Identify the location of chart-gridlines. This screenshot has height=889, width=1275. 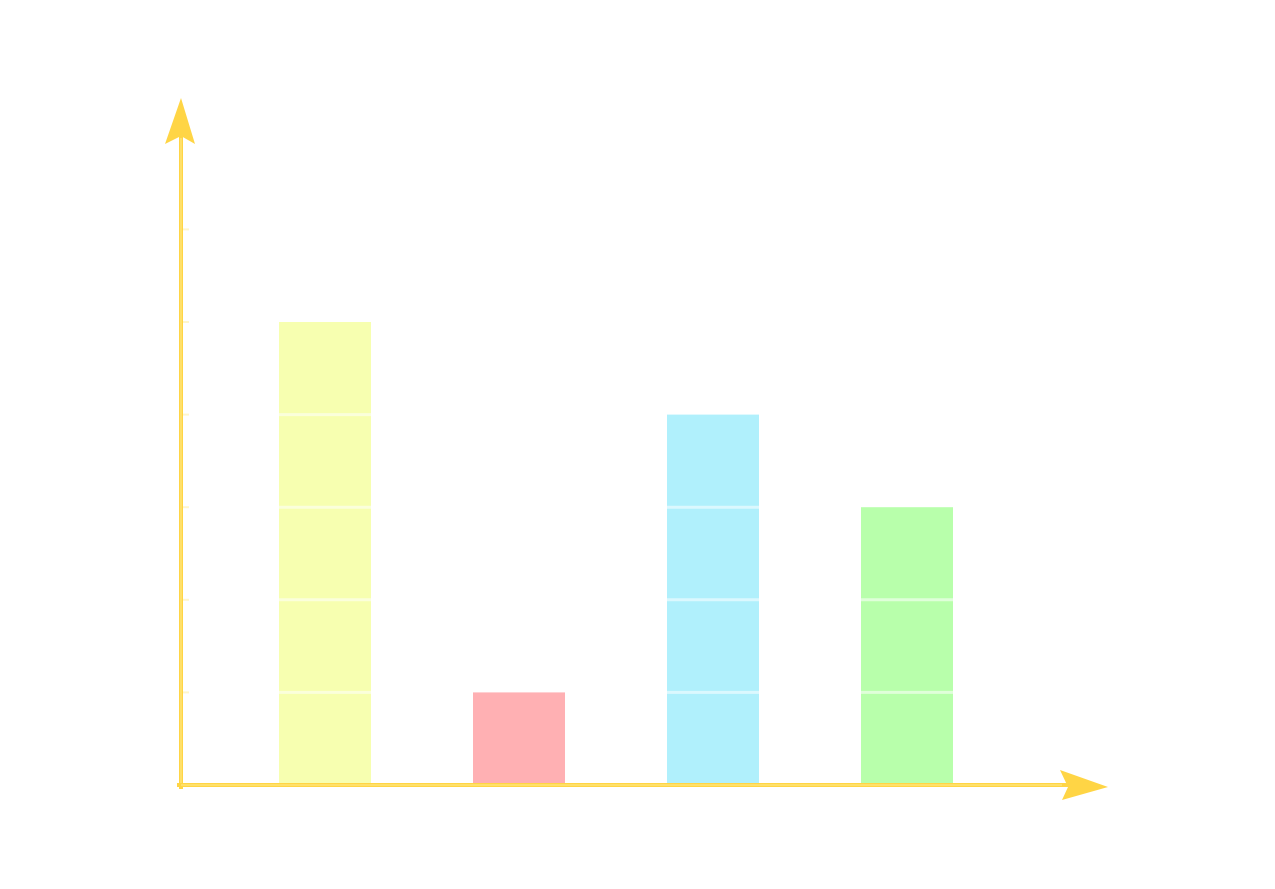
(186, 461).